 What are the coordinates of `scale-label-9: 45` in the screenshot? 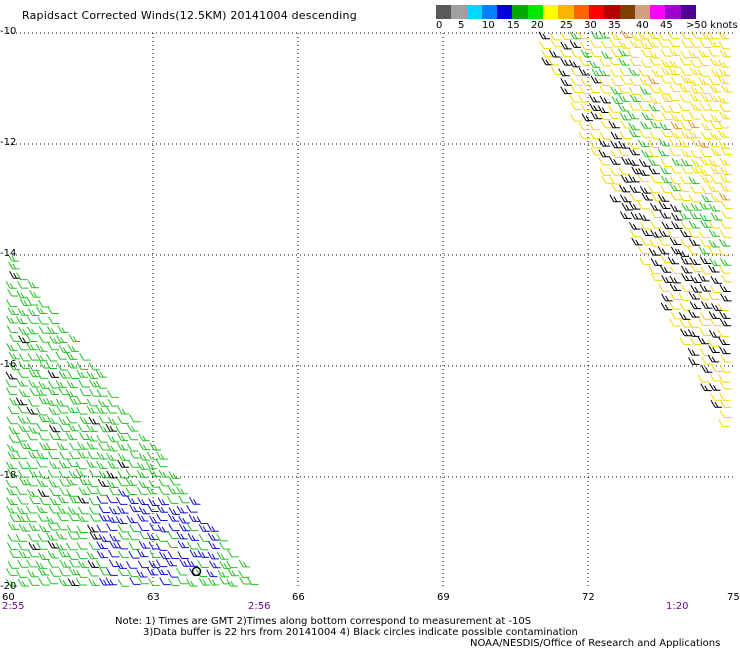 It's located at (666, 25).